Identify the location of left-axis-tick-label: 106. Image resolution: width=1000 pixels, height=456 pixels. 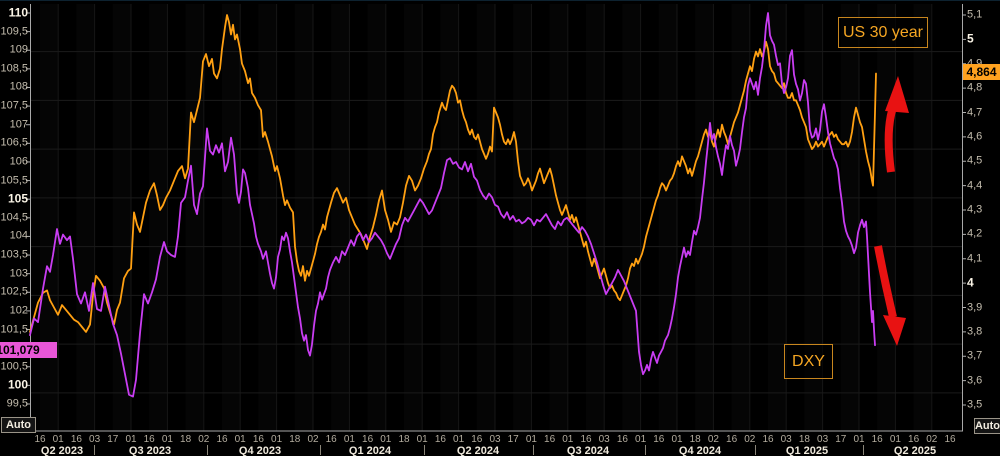
(18, 161).